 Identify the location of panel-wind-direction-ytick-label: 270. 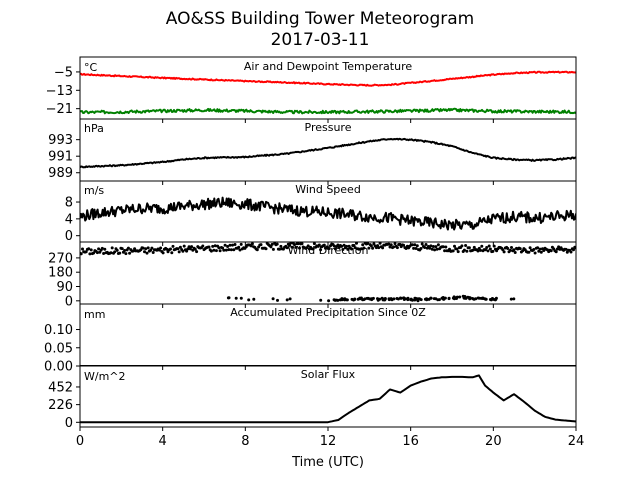
(60, 258).